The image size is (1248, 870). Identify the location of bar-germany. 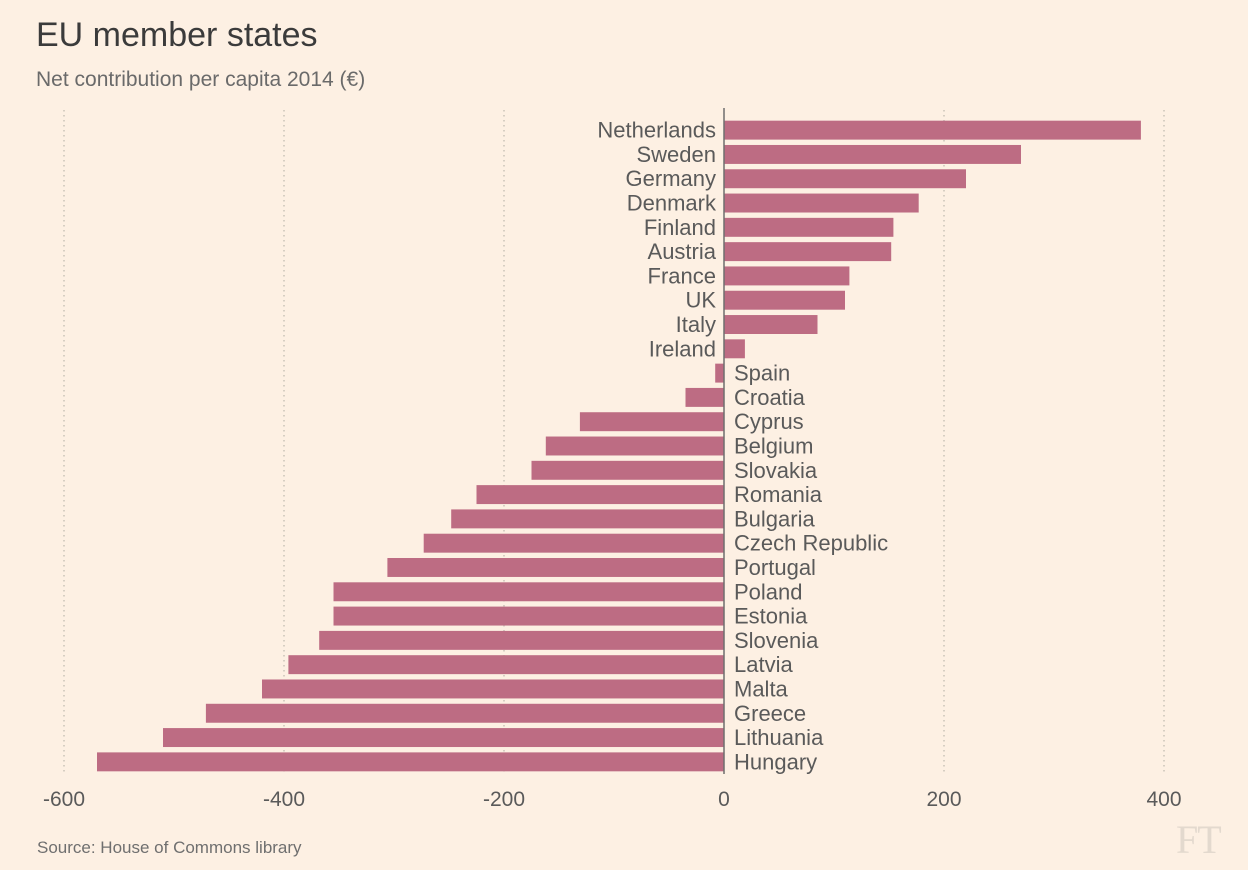
(845, 179).